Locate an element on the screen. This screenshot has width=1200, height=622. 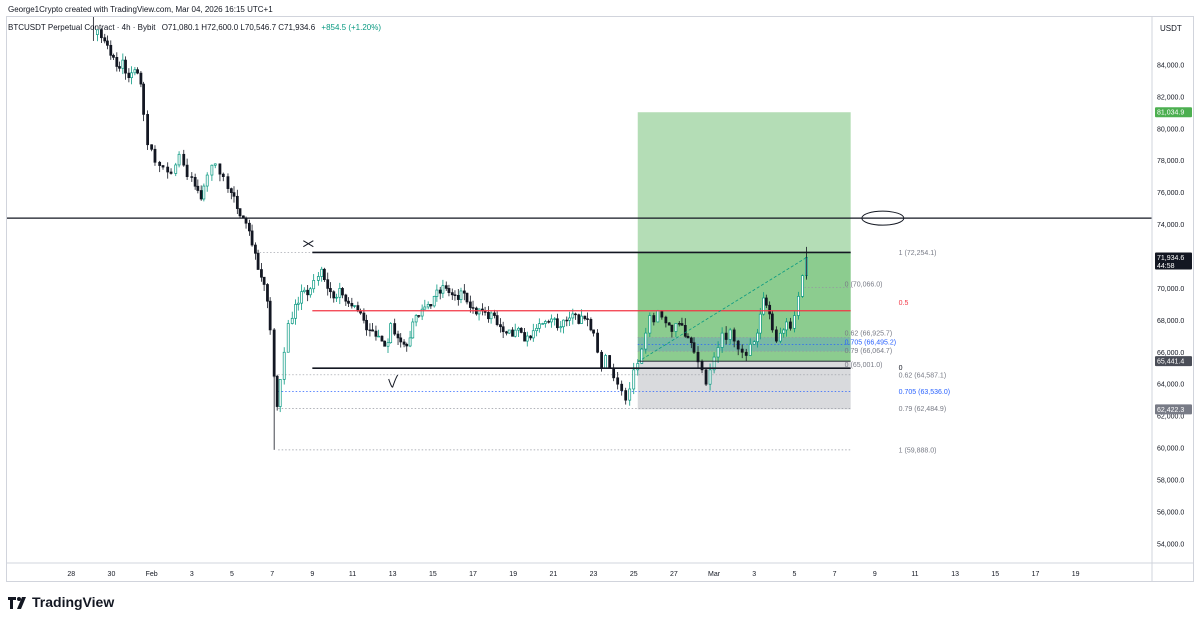
long-position-profit-zone is located at coordinates (744, 237).